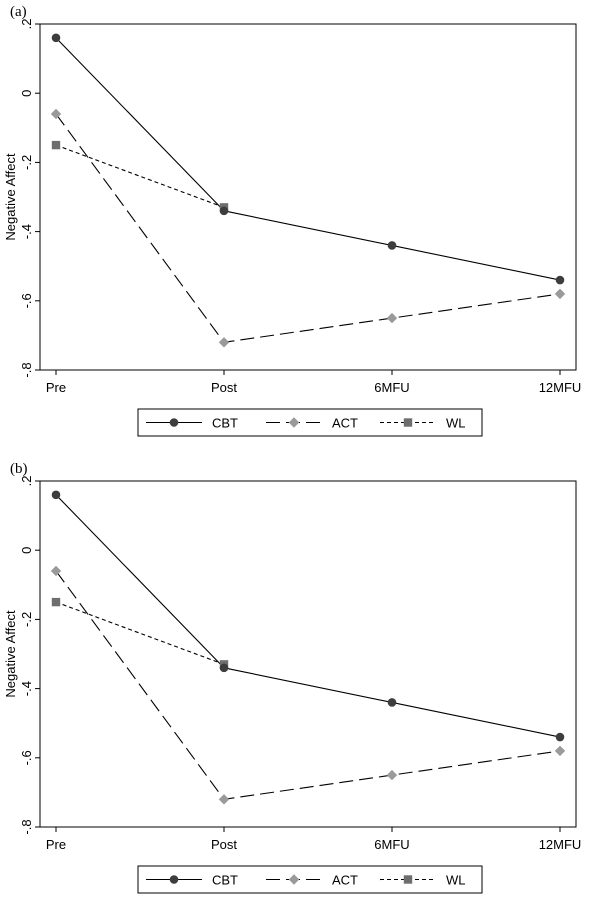 Image resolution: width=589 pixels, height=907 pixels. Describe the element at coordinates (19, 469) in the screenshot. I see `panel-label-b: (b)` at that location.